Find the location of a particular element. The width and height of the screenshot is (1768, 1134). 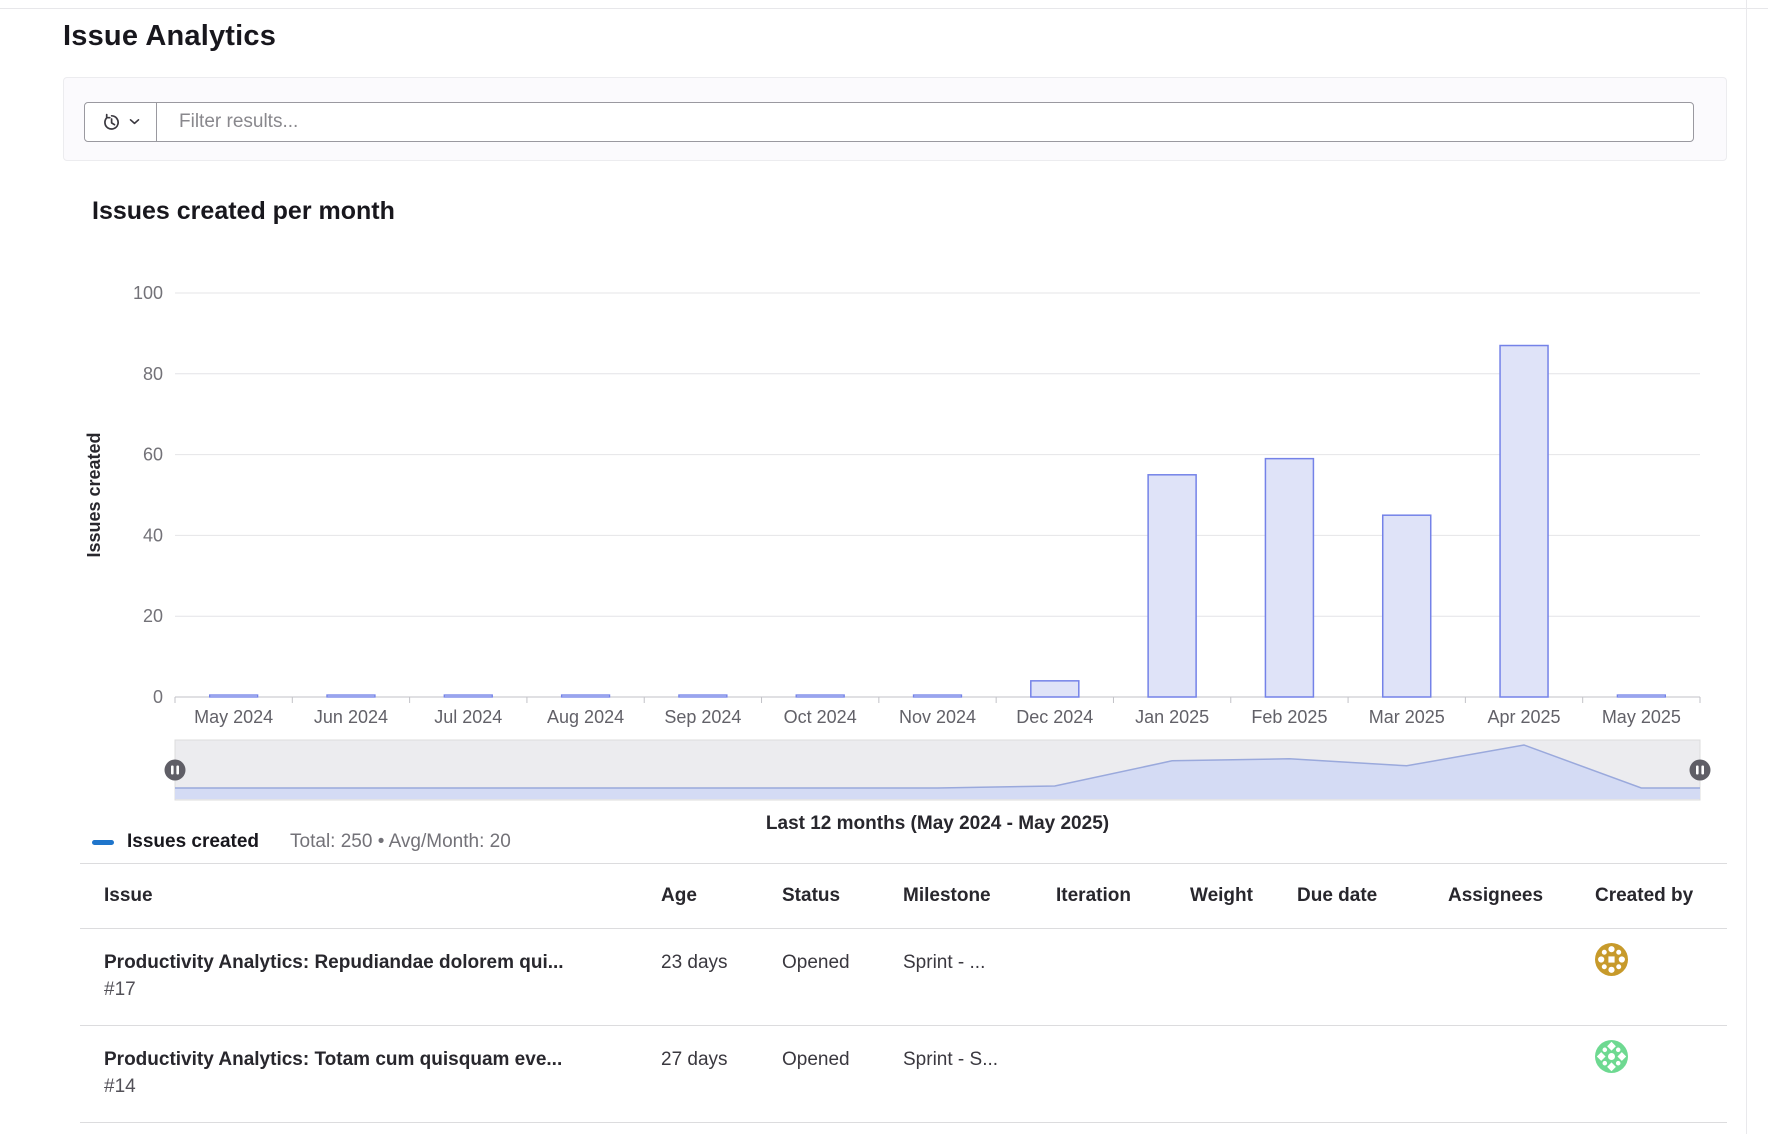

x-tick-label: Jul 2024 is located at coordinates (468, 717).